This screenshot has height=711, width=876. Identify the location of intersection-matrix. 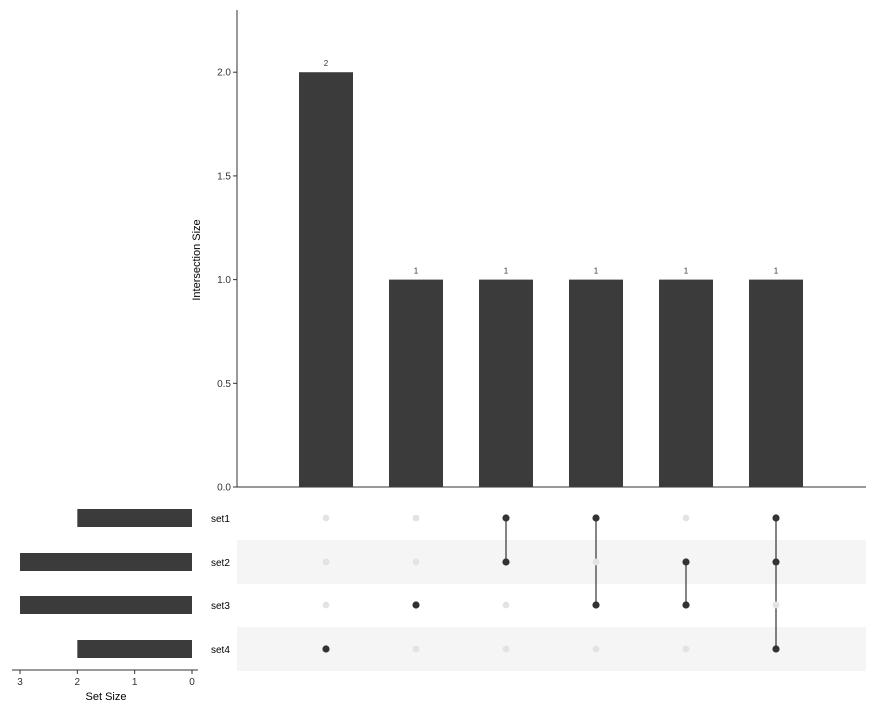
(551, 583).